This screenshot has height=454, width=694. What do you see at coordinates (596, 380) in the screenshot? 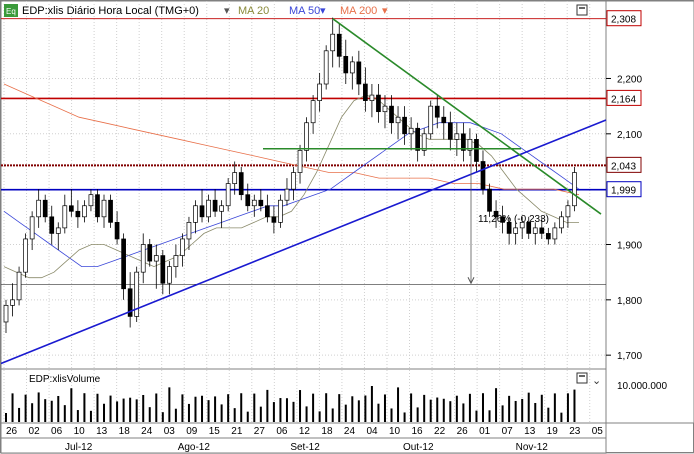
I see `collapse-chevron-icon: ⌄` at bounding box center [596, 380].